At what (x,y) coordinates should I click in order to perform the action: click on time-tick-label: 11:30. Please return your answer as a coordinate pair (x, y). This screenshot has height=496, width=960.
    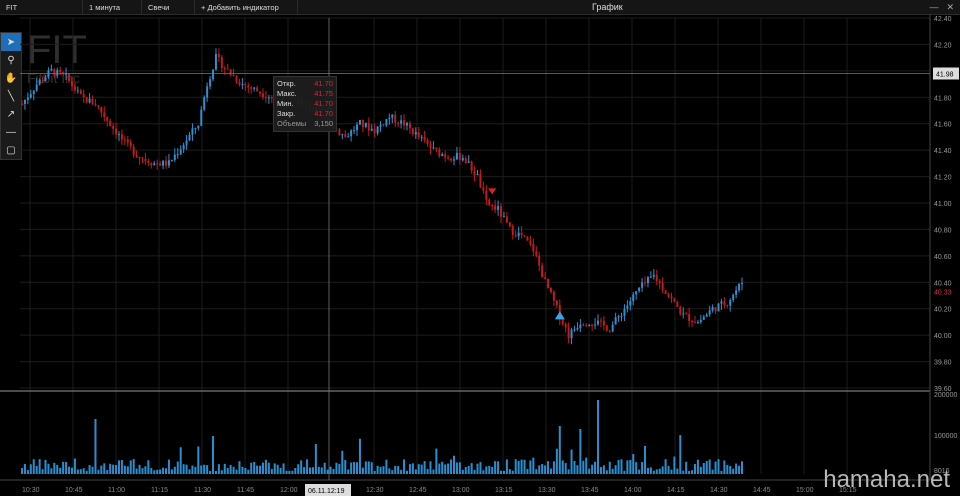
    Looking at the image, I should click on (202, 490).